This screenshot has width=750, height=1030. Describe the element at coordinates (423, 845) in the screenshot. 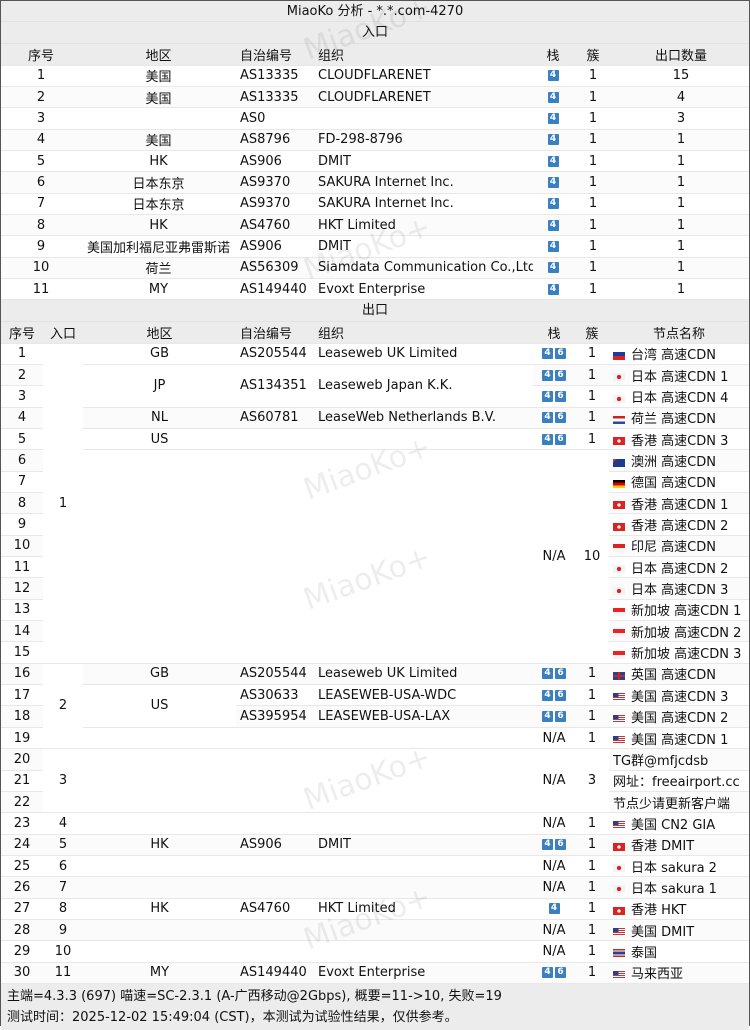

I see `exit-cell-org: DMIT` at that location.